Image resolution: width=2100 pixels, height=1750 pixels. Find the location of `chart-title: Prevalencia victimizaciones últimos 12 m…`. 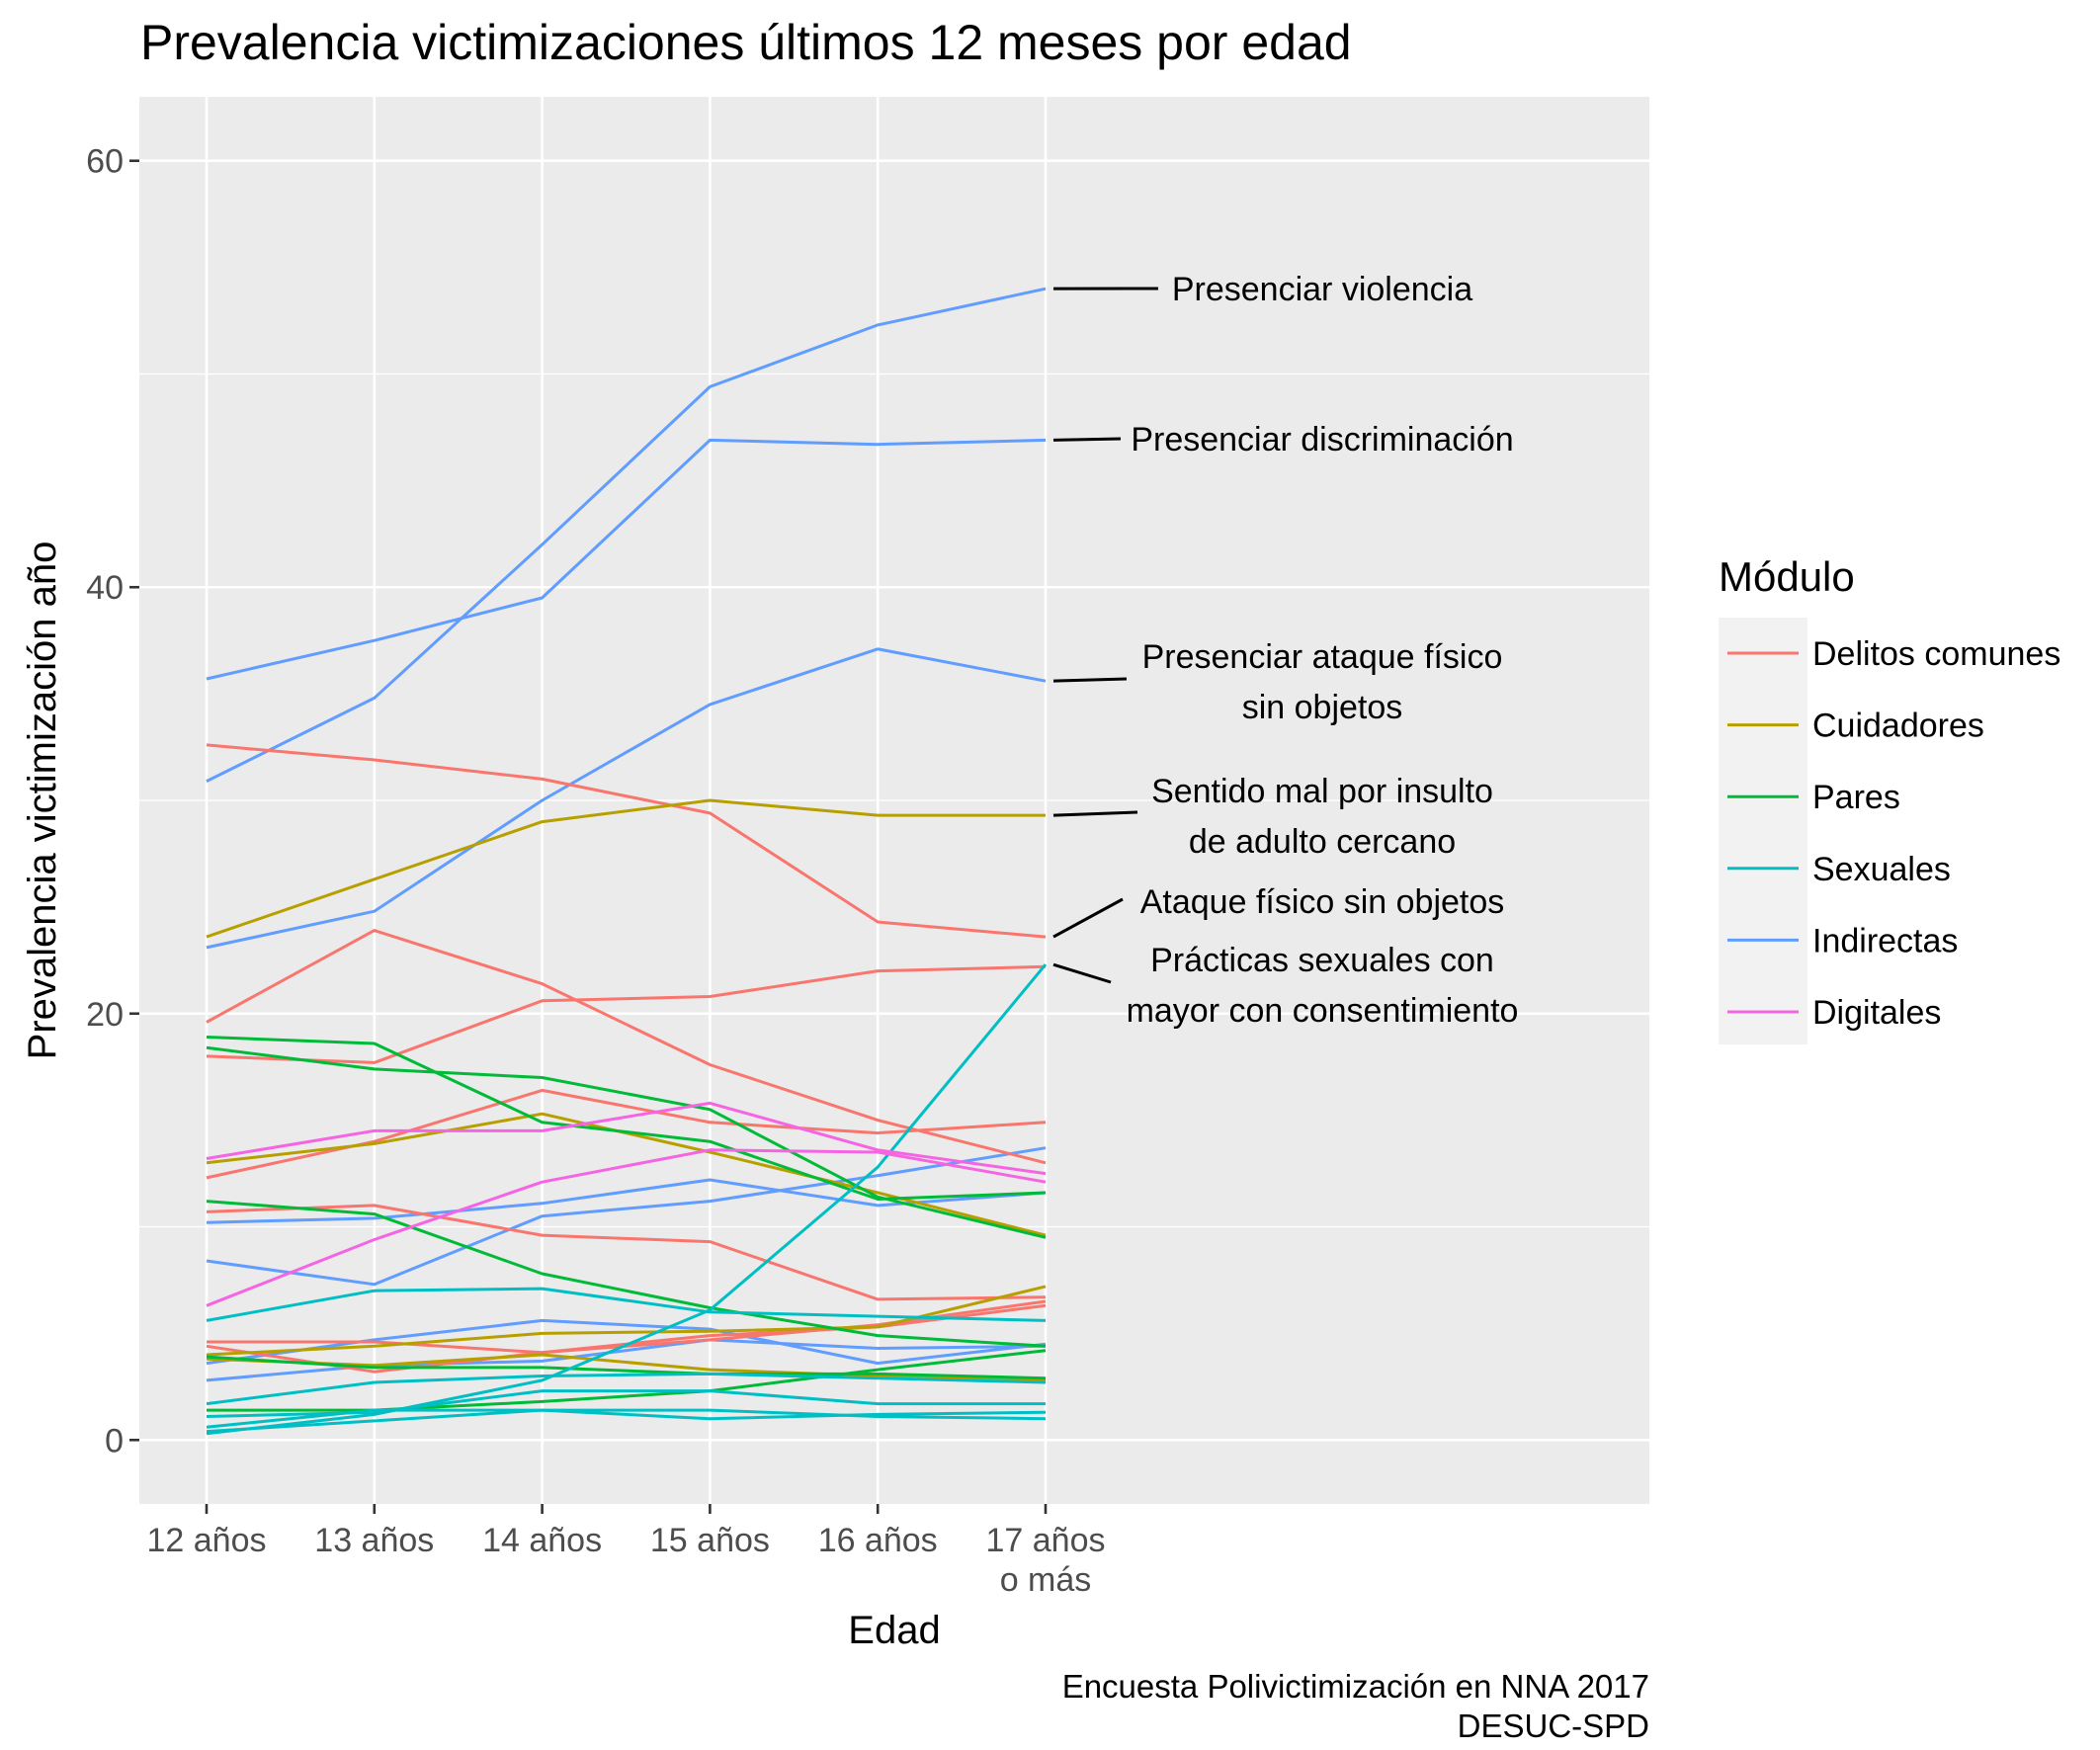

chart-title: Prevalencia victimizaciones últimos 12 m… is located at coordinates (746, 42).